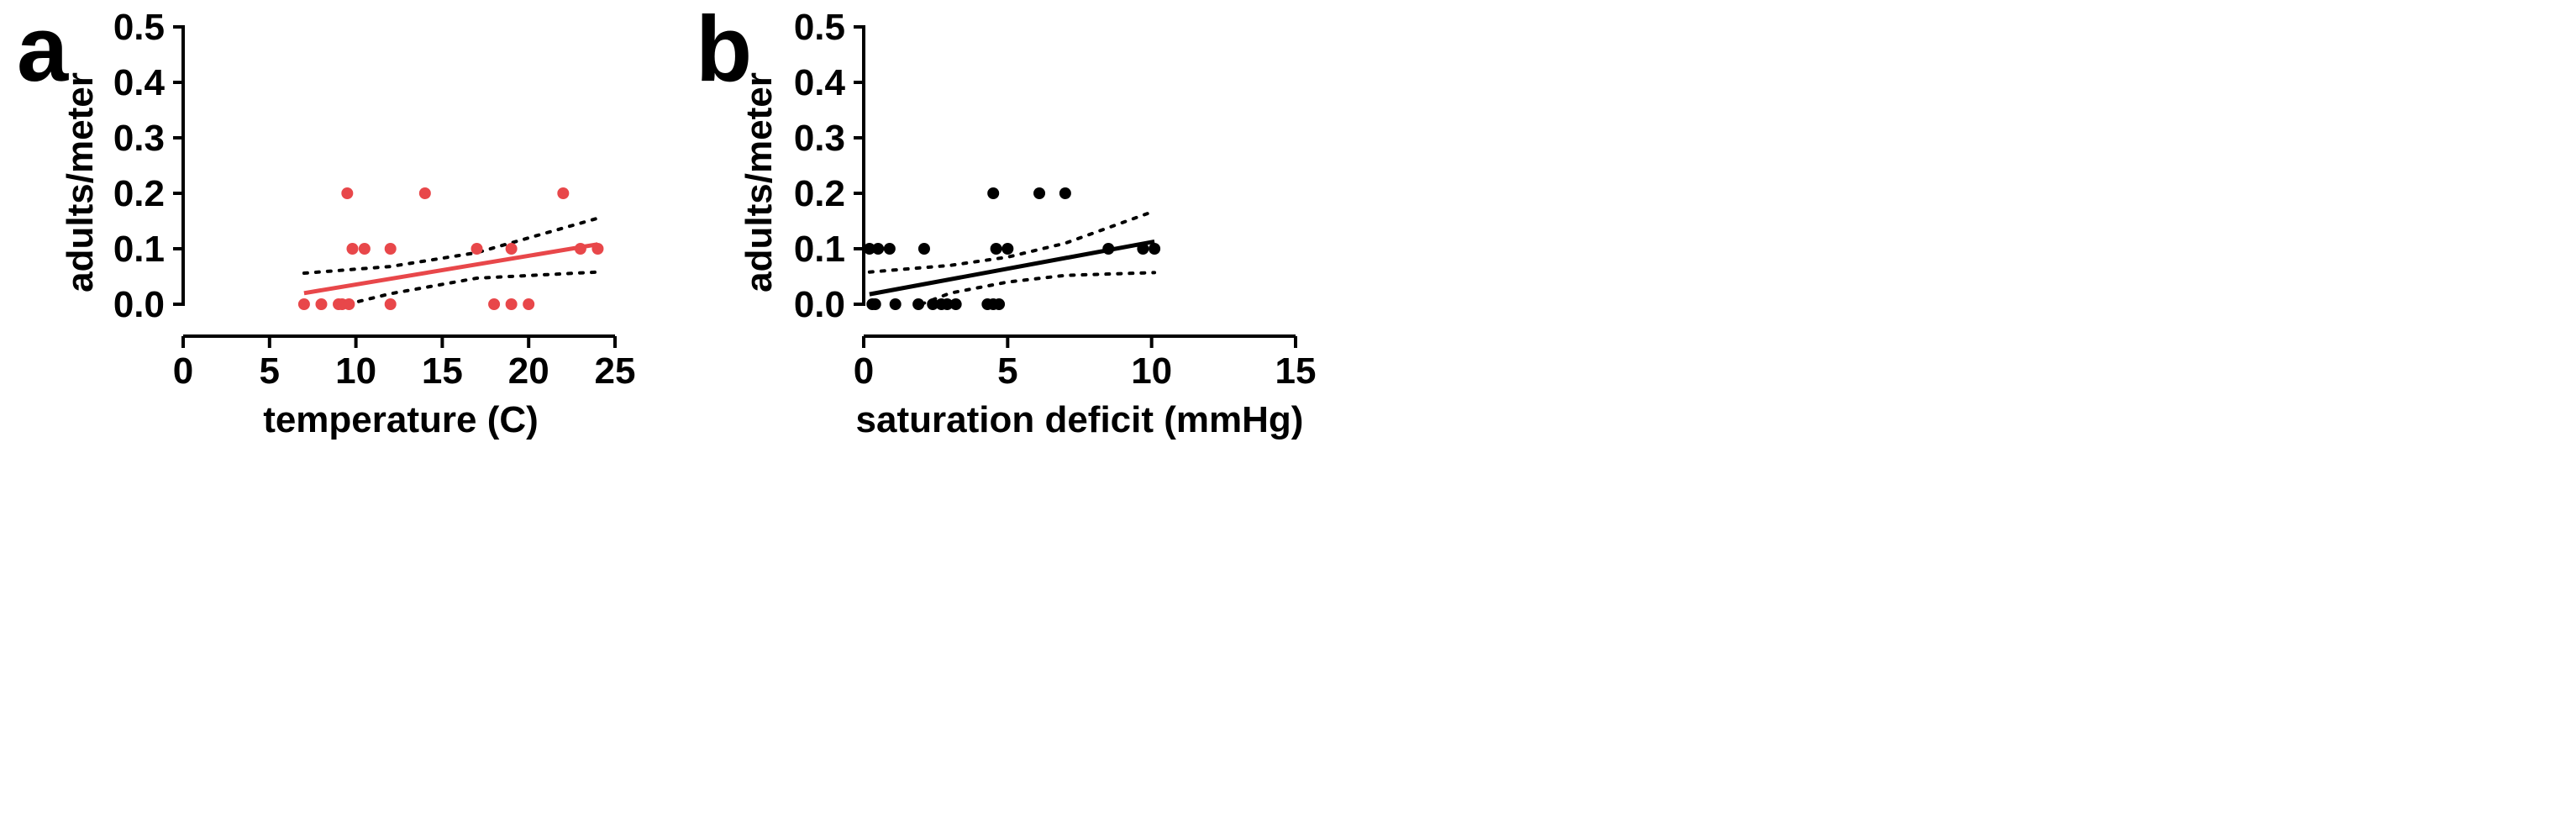  What do you see at coordinates (43, 50) in the screenshot?
I see `panel-label-a: a` at bounding box center [43, 50].